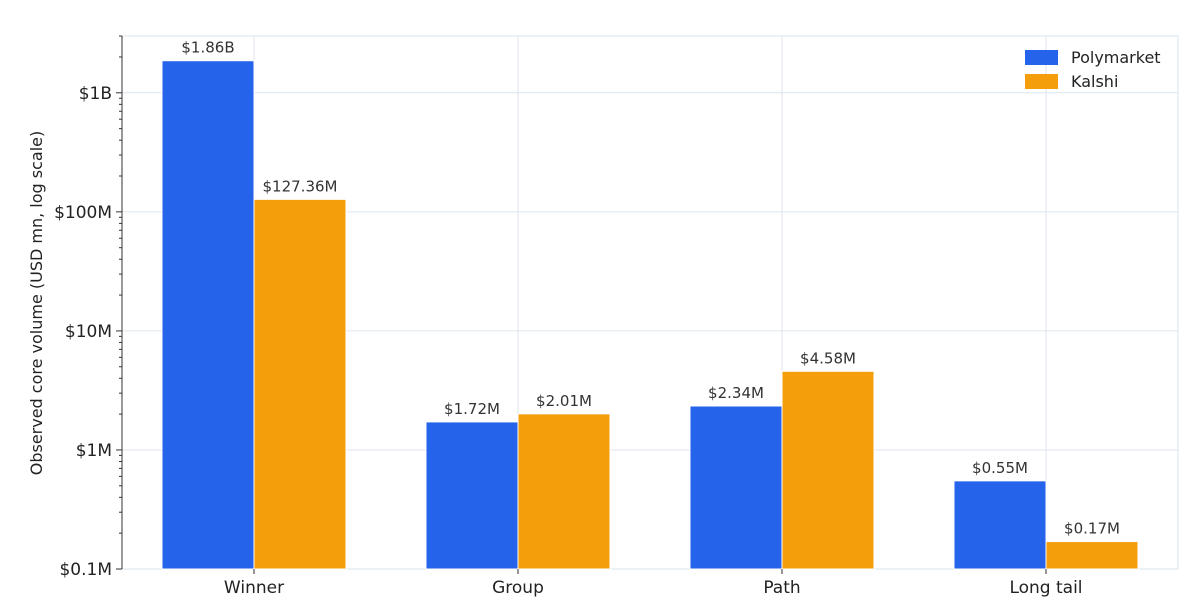 This screenshot has height=612, width=1200. What do you see at coordinates (1092, 529) in the screenshot?
I see `bar-value-label: $0.17M` at bounding box center [1092, 529].